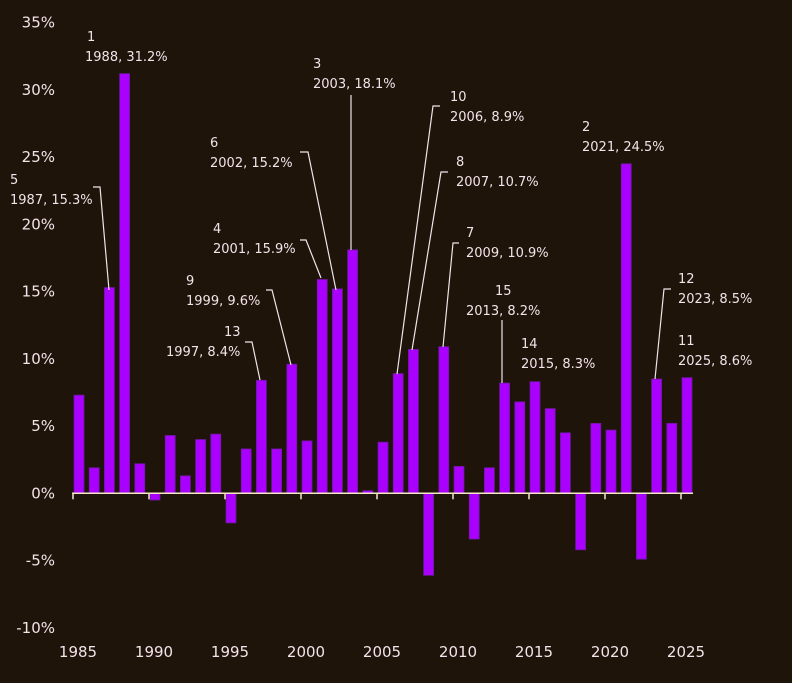 Image resolution: width=792 pixels, height=683 pixels. What do you see at coordinates (715, 299) in the screenshot?
I see `annotation-label: 2023, 8.5%` at bounding box center [715, 299].